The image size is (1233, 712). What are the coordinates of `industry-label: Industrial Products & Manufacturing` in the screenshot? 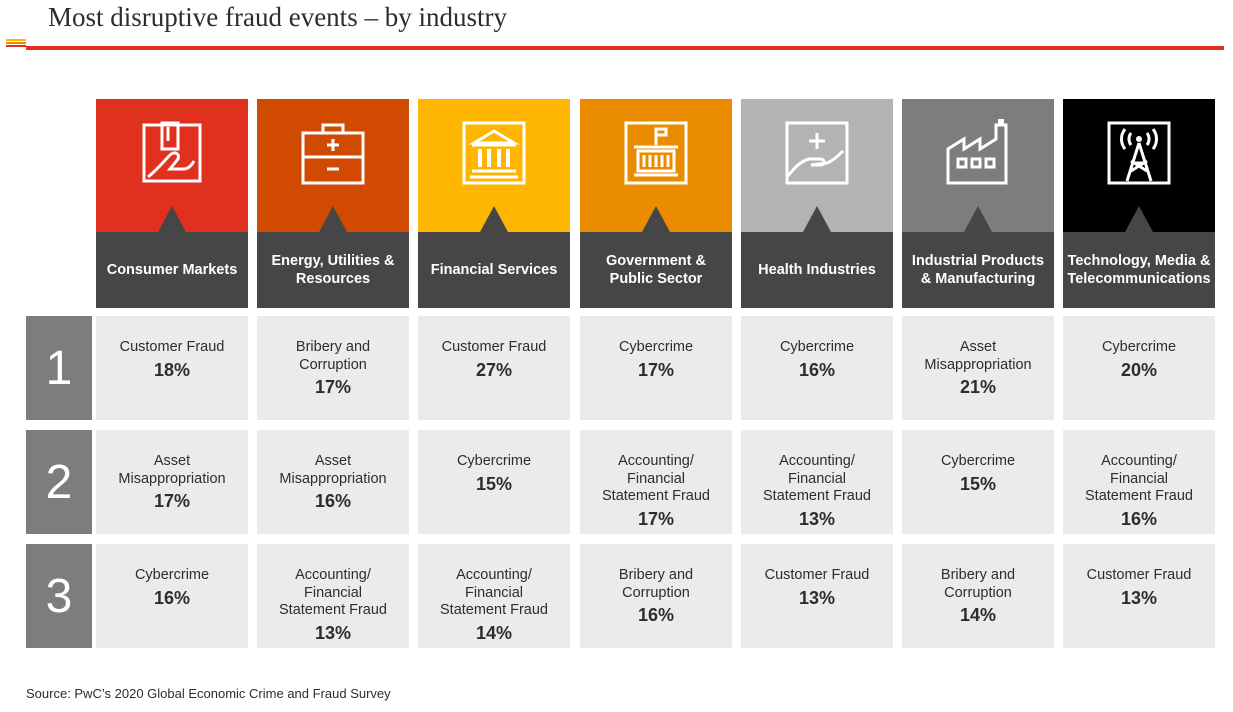 It's located at (978, 270).